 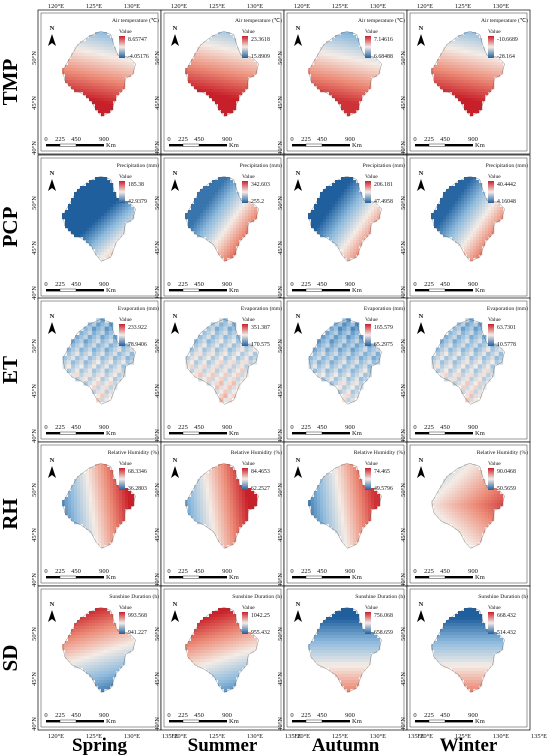 I want to click on scale-unit: Km, so click(x=111, y=290).